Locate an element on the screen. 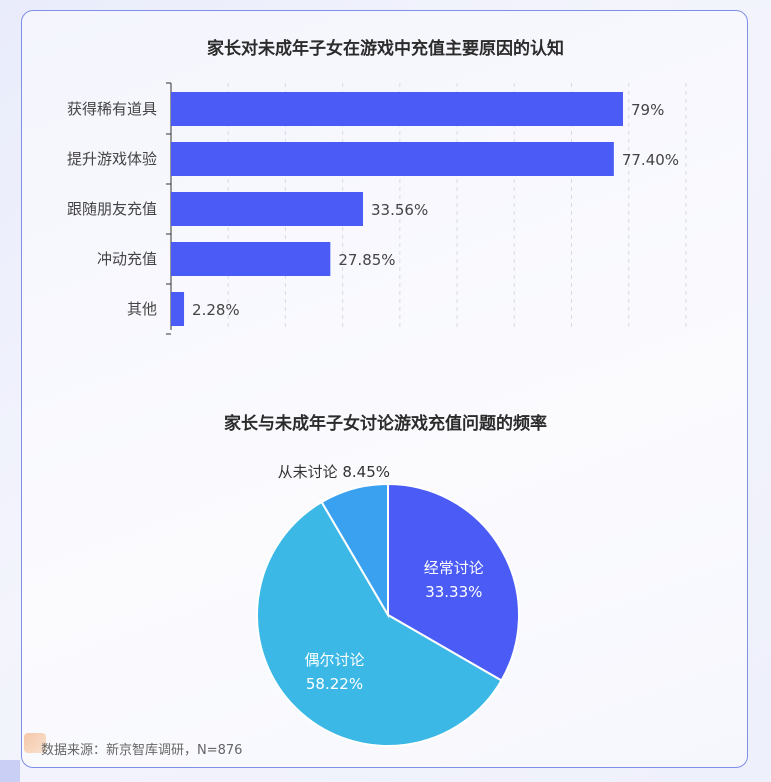 The height and width of the screenshot is (782, 771). data-label: 27.85% is located at coordinates (366, 260).